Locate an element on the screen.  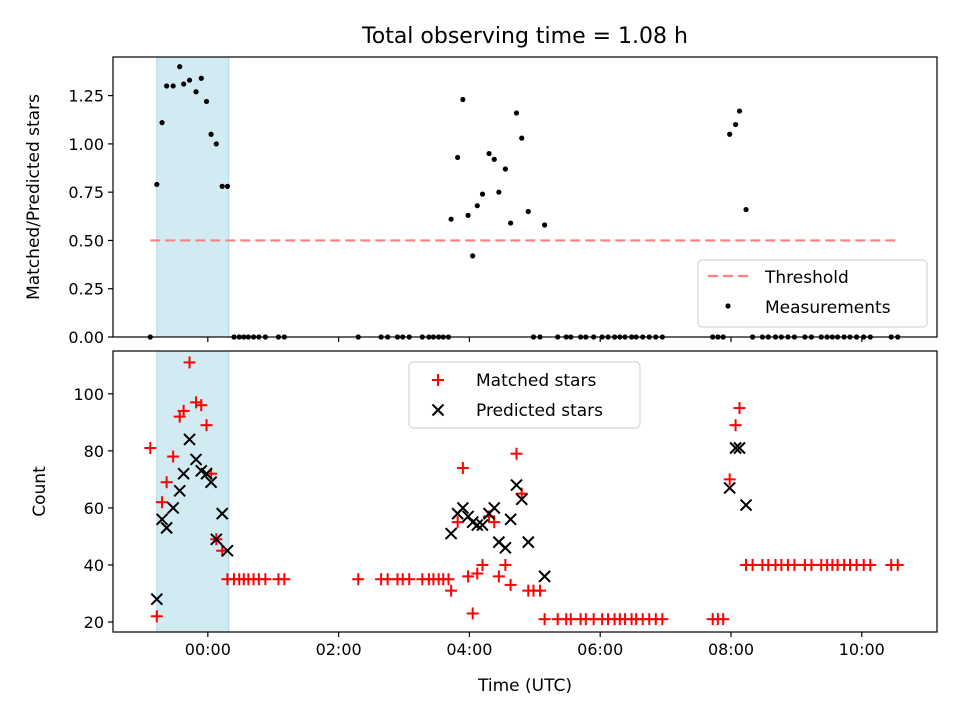
legend-label: Measurements is located at coordinates (828, 308).